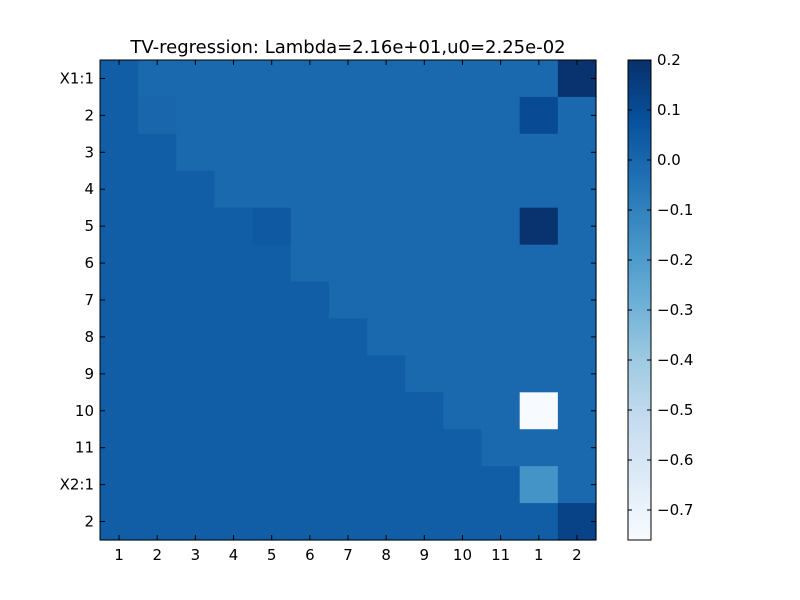 This screenshot has width=800, height=600. What do you see at coordinates (310, 555) in the screenshot?
I see `x-tick-label: 6` at bounding box center [310, 555].